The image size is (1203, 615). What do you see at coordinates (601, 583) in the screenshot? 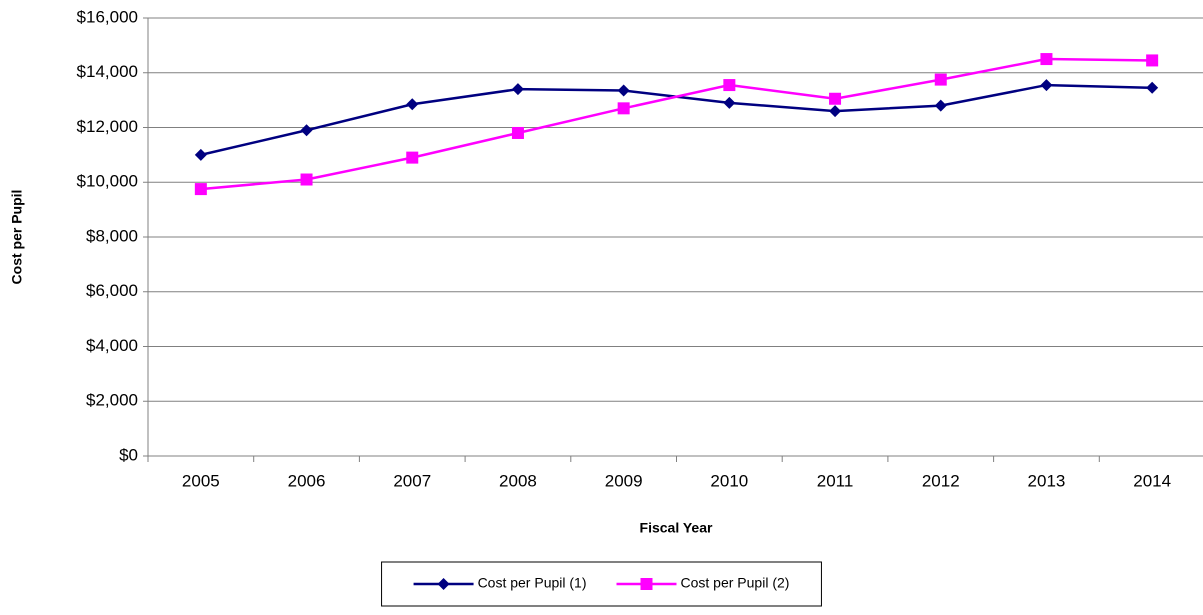
I see `legend: Cost per Pupil (1) Cost per Pupil (2)` at bounding box center [601, 583].